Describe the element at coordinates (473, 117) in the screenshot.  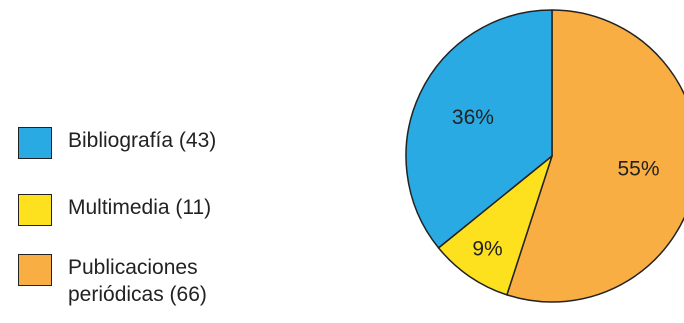
I see `slice-label-bibliografia: 36%` at that location.